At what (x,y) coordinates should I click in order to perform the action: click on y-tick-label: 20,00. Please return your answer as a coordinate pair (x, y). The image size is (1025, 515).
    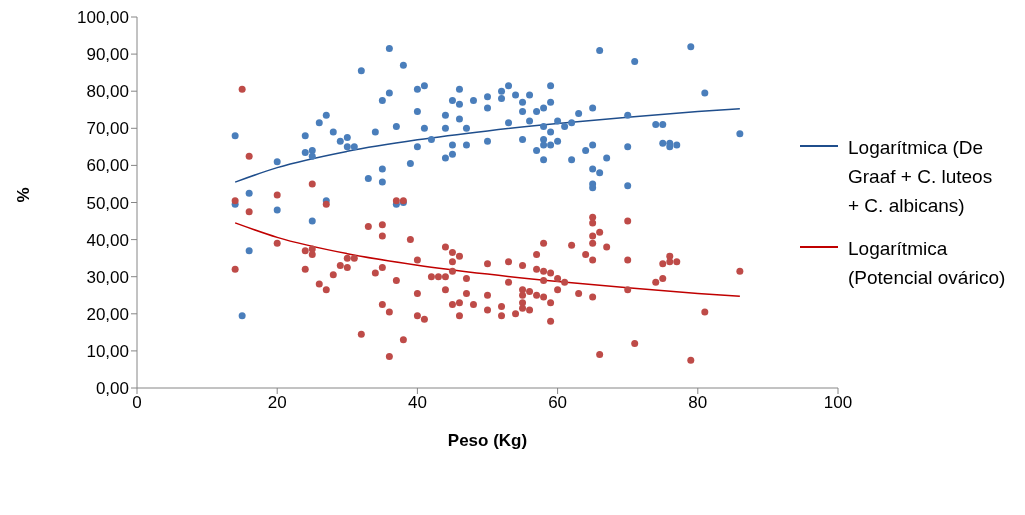
    Looking at the image, I should click on (107, 314).